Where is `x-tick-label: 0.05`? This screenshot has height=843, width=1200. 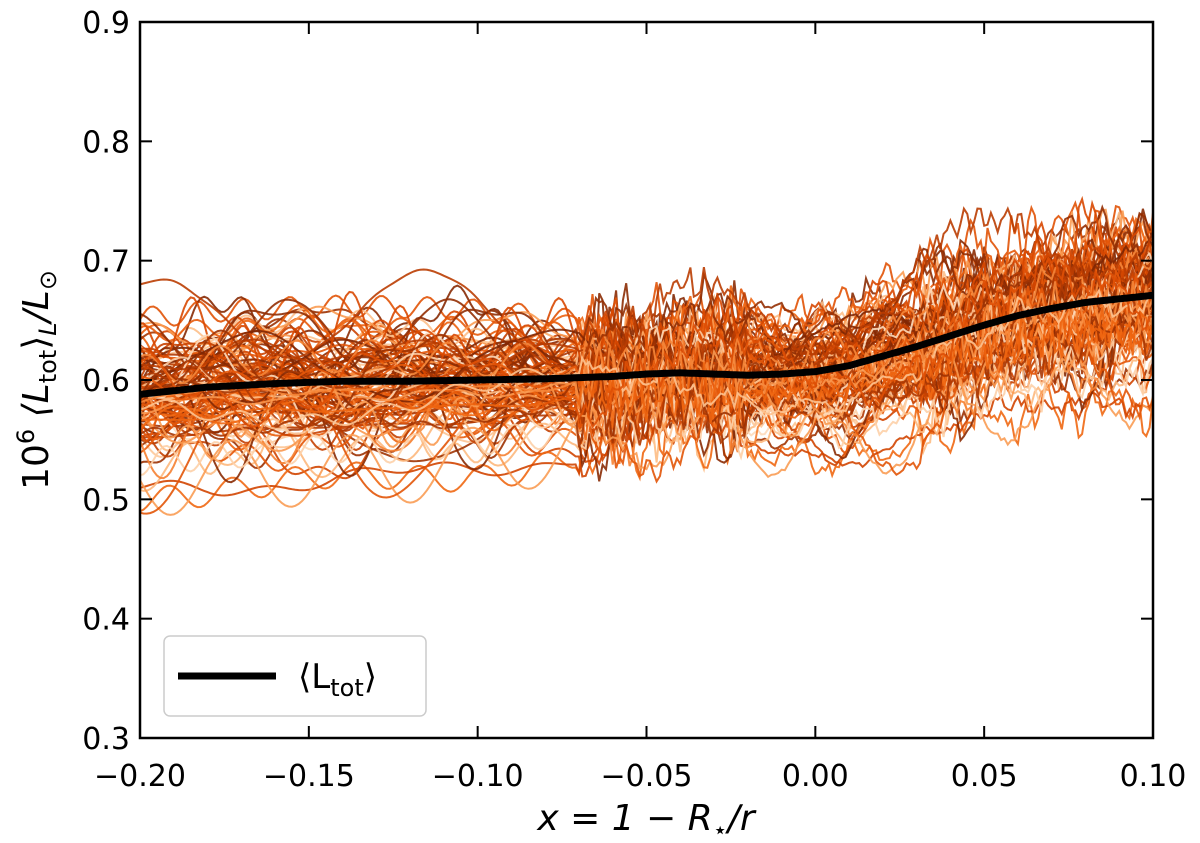
x-tick-label: 0.05 is located at coordinates (984, 776).